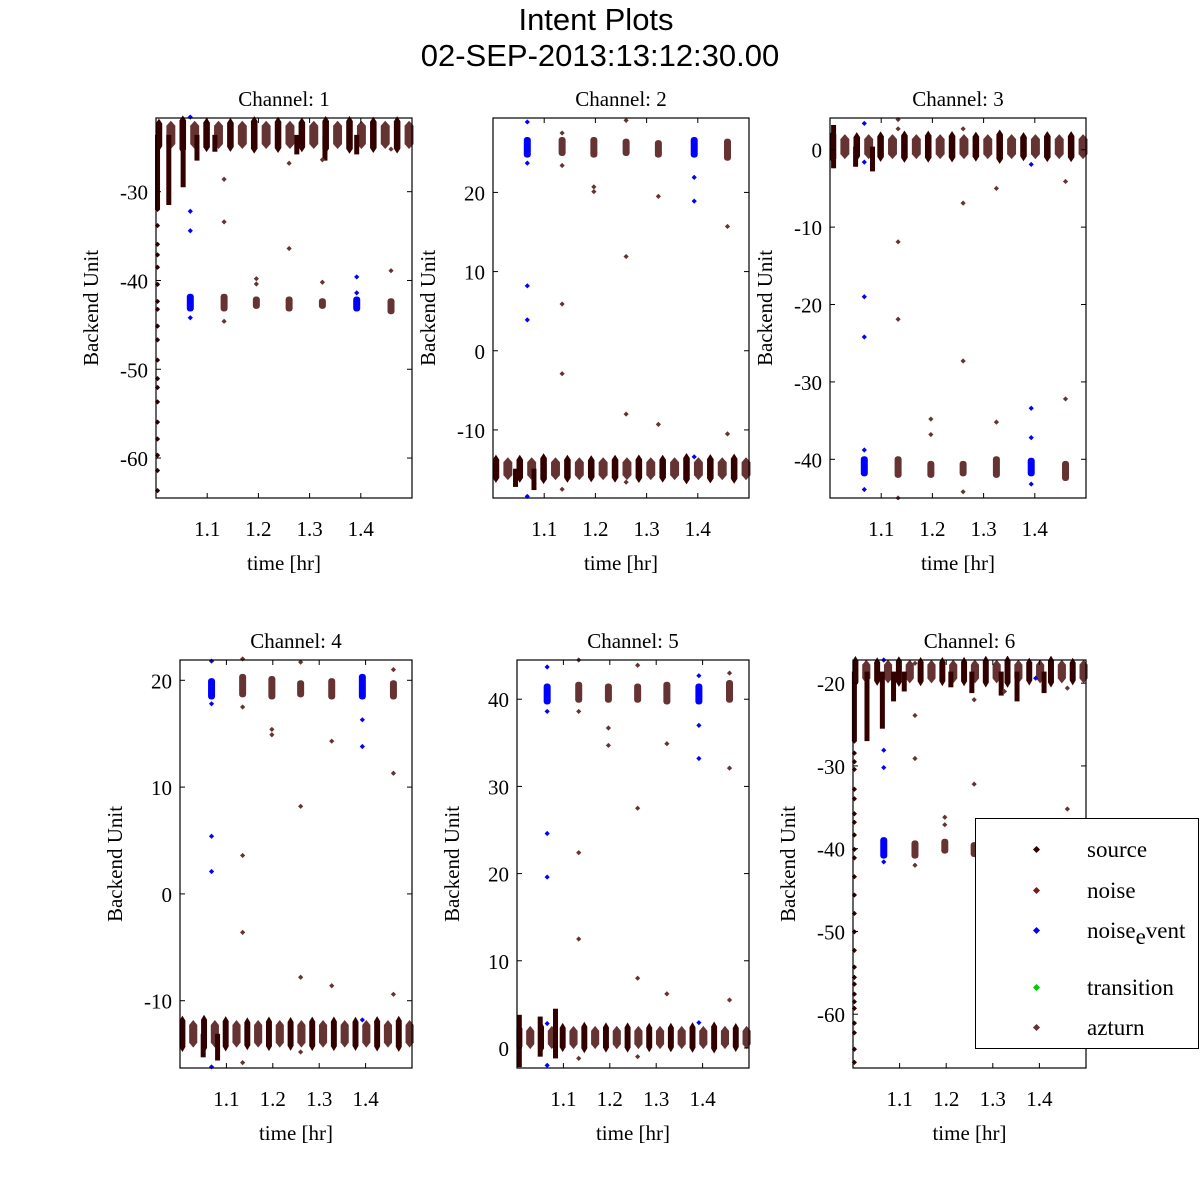 The height and width of the screenshot is (1200, 1200). Describe the element at coordinates (480, 352) in the screenshot. I see `y-tick-label: 0` at that location.